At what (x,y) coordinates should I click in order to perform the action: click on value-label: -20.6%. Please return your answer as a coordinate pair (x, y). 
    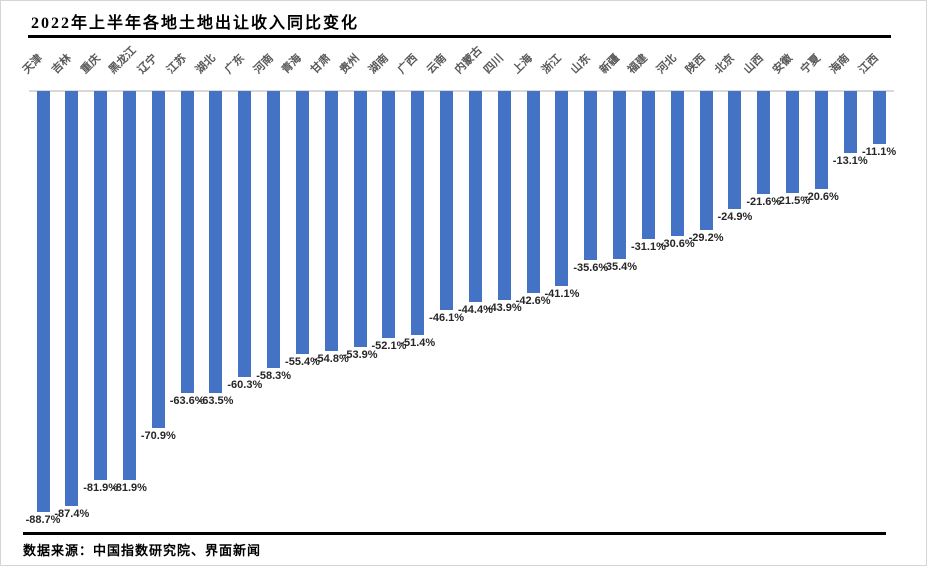
    Looking at the image, I should click on (821, 196).